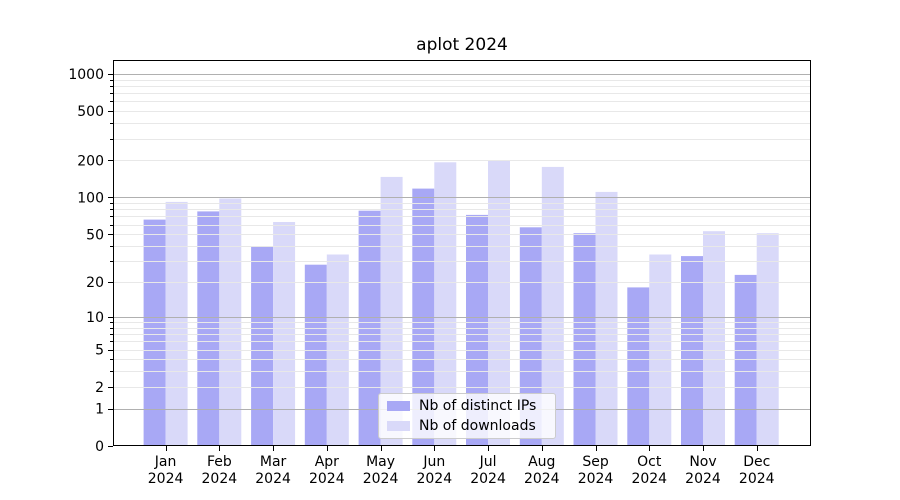 The image size is (900, 500). I want to click on bar-downloads-nov-2024, so click(714, 338).